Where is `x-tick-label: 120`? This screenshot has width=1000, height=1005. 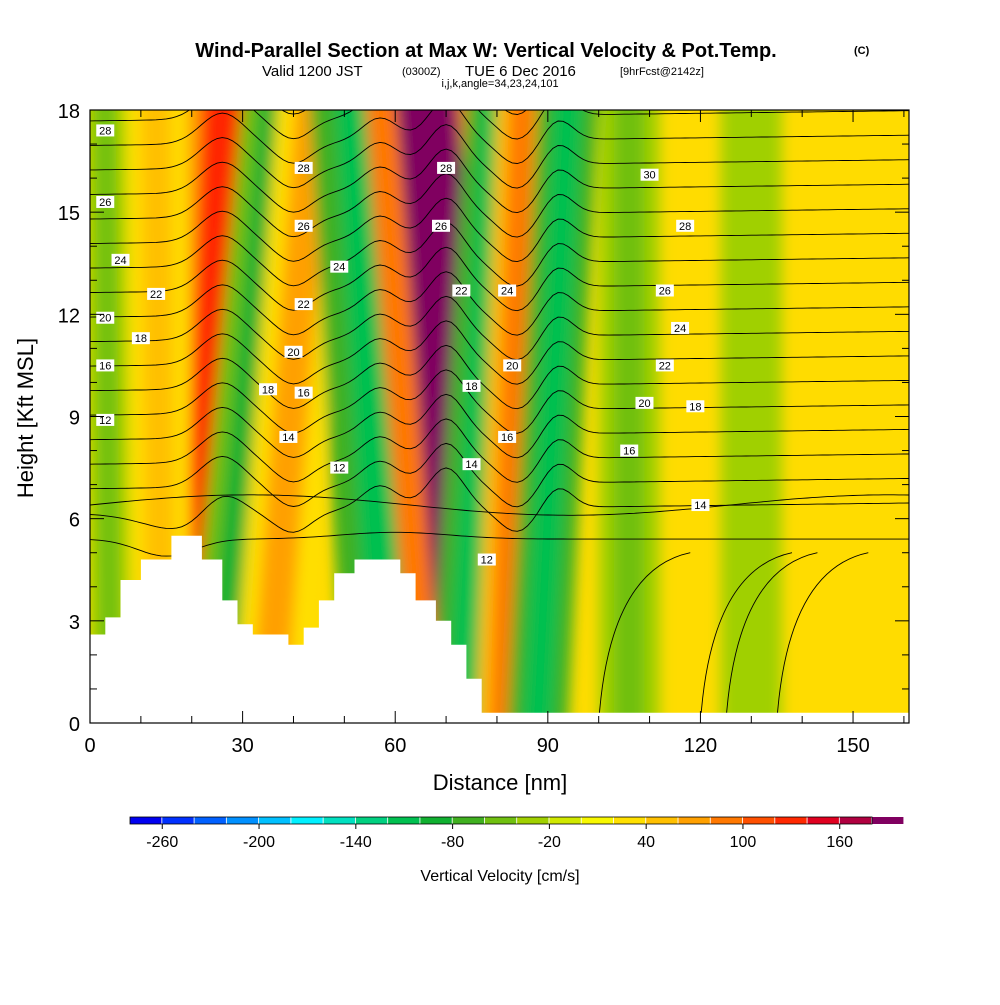 x-tick-label: 120 is located at coordinates (700, 746).